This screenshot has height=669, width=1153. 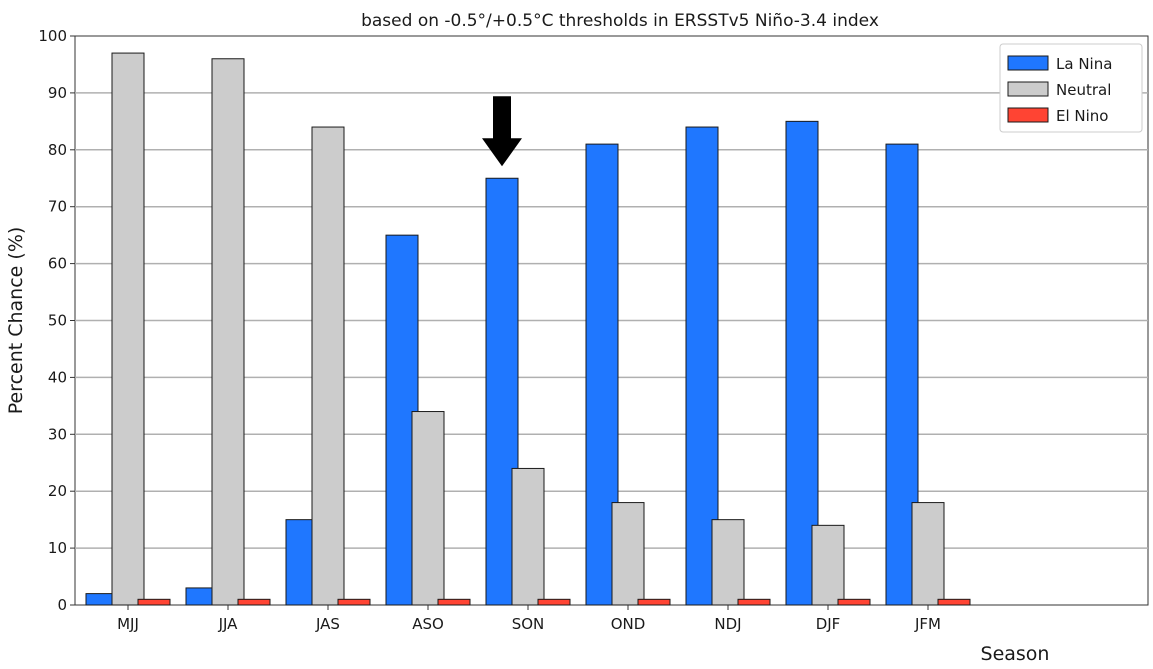 What do you see at coordinates (128, 624) in the screenshot?
I see `x-tick-label: MJJ` at bounding box center [128, 624].